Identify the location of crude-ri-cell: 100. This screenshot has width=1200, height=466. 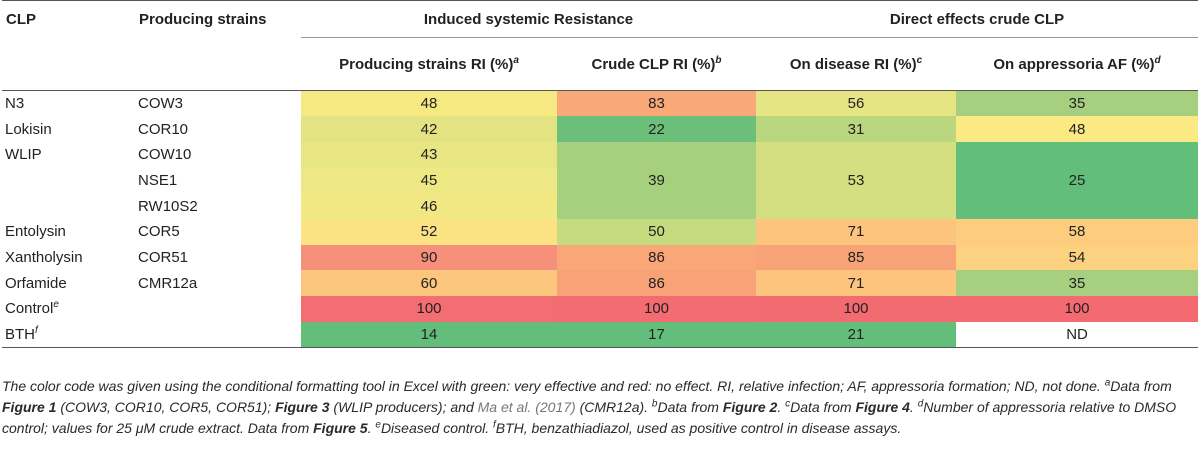
(657, 309).